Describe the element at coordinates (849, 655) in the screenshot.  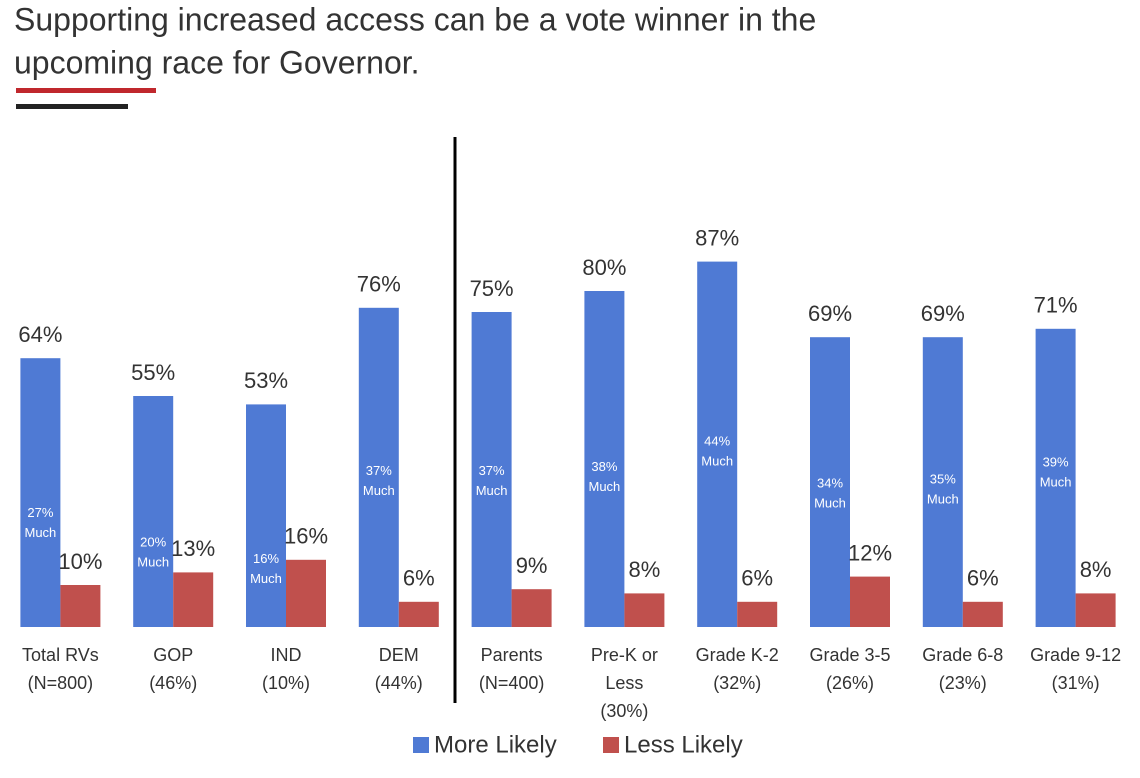
I see `x-tick-label: Grade 3-5` at that location.